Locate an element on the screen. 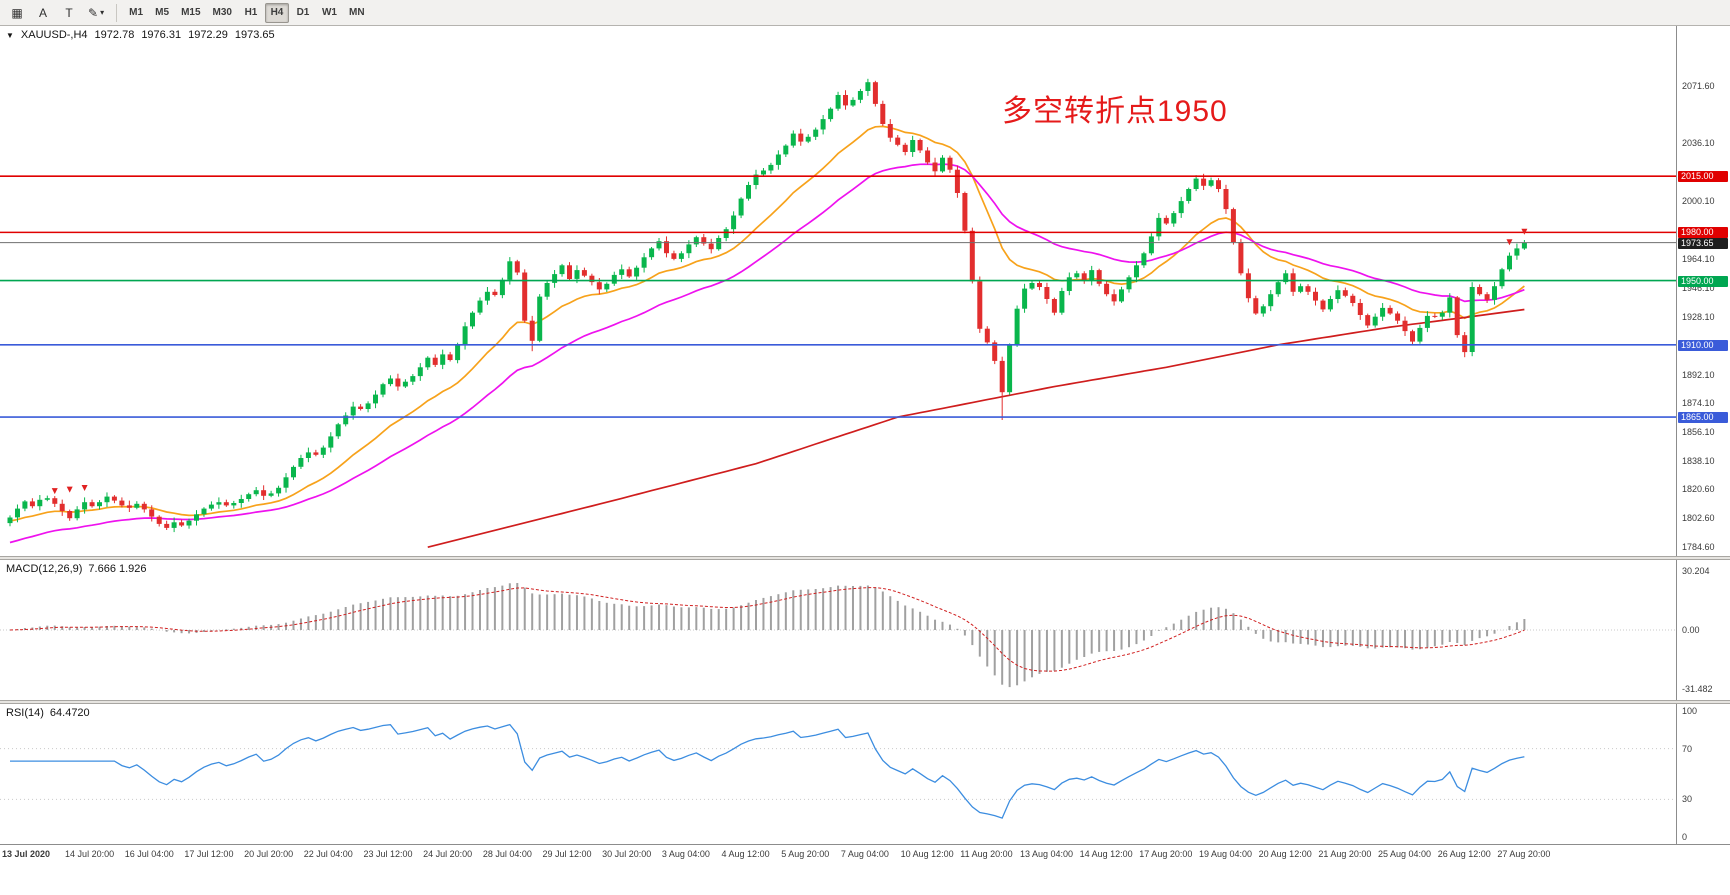 The height and width of the screenshot is (895, 1730). rsi-value: 64.4720 is located at coordinates (69, 713).